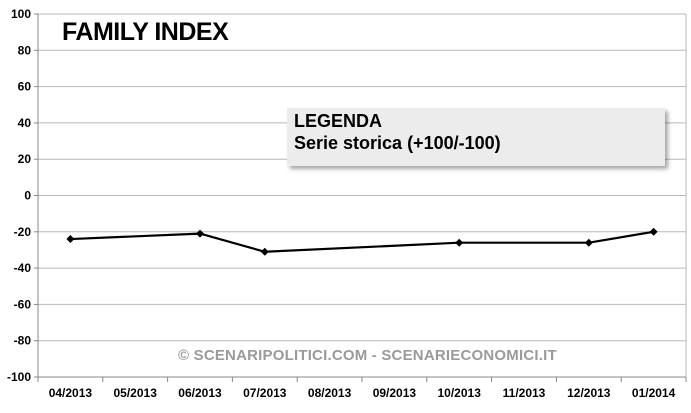 This screenshot has width=691, height=413. What do you see at coordinates (136, 393) in the screenshot?
I see `x-tick-label-1: 05/2013` at bounding box center [136, 393].